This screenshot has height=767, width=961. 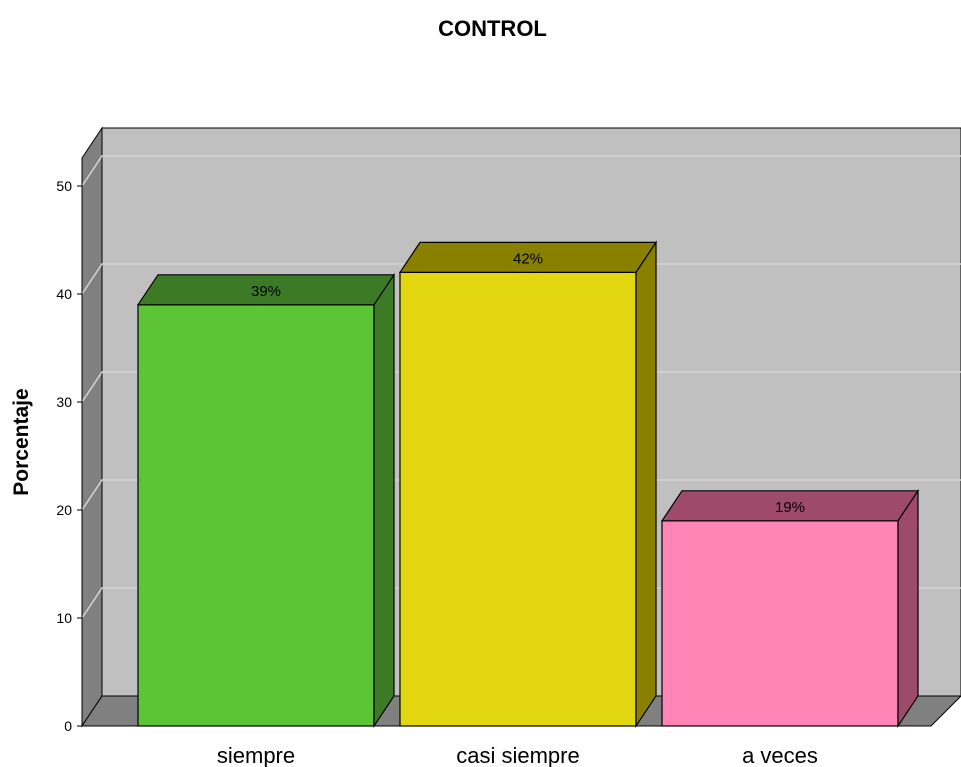 I want to click on side-wall, so click(x=92, y=427).